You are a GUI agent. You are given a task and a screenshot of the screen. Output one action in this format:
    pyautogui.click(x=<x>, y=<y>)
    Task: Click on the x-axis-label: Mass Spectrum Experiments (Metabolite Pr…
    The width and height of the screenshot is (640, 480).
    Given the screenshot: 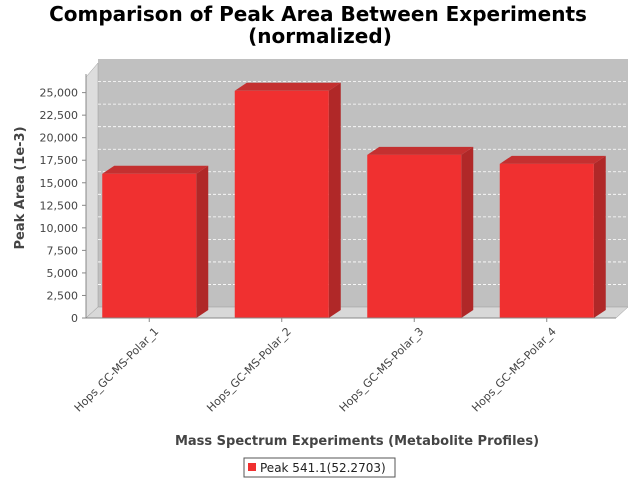 What is the action you would take?
    pyautogui.click(x=357, y=441)
    